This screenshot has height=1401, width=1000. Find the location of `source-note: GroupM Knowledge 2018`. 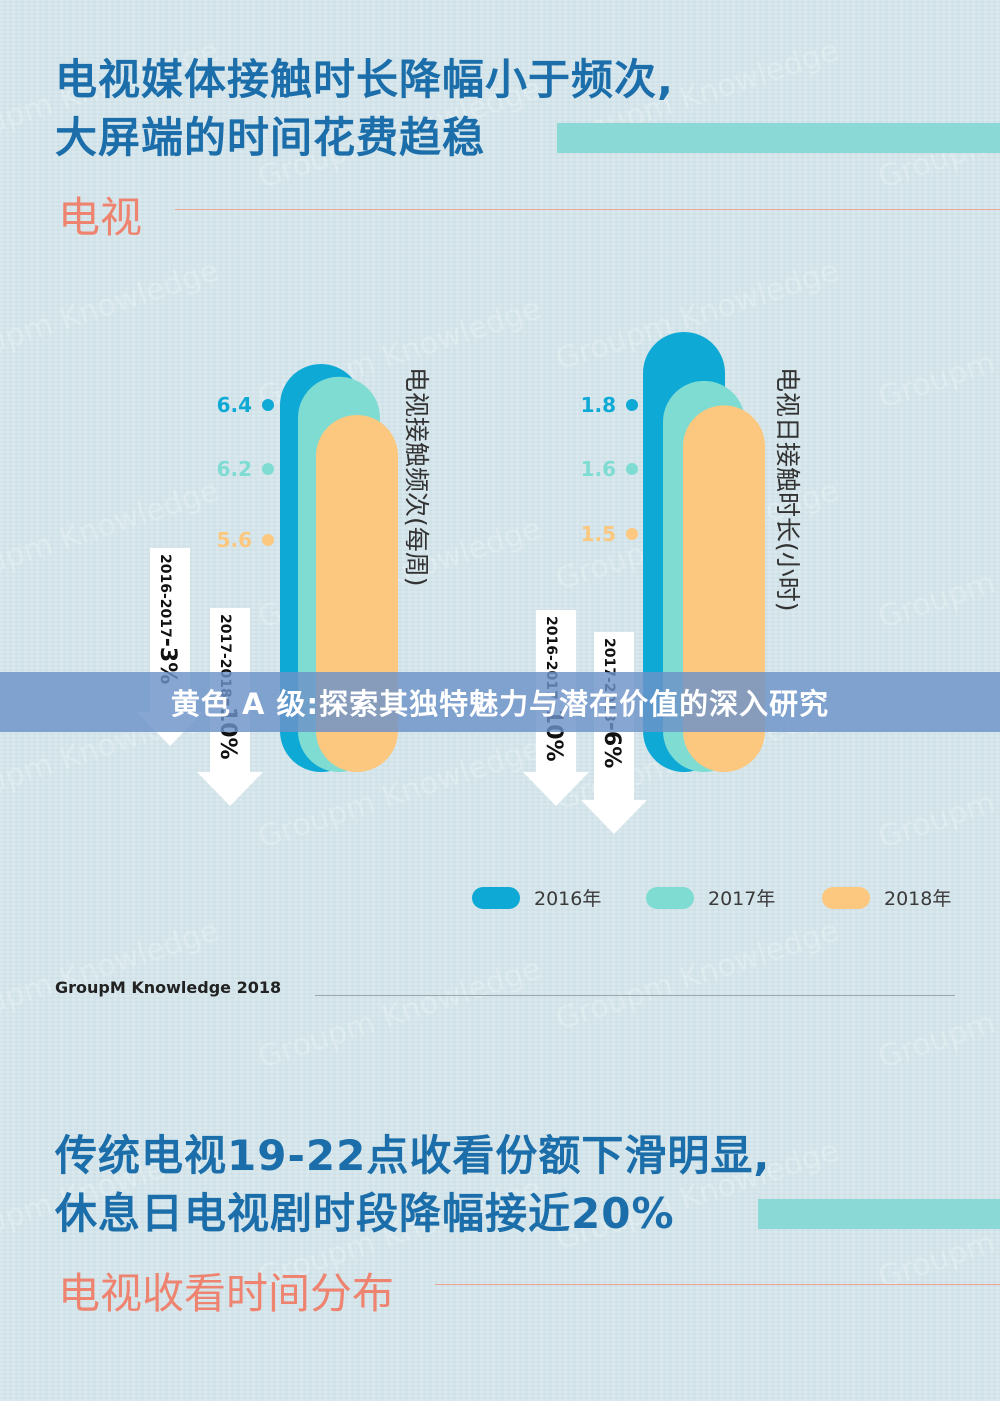

source-note: GroupM Knowledge 2018 is located at coordinates (168, 987).